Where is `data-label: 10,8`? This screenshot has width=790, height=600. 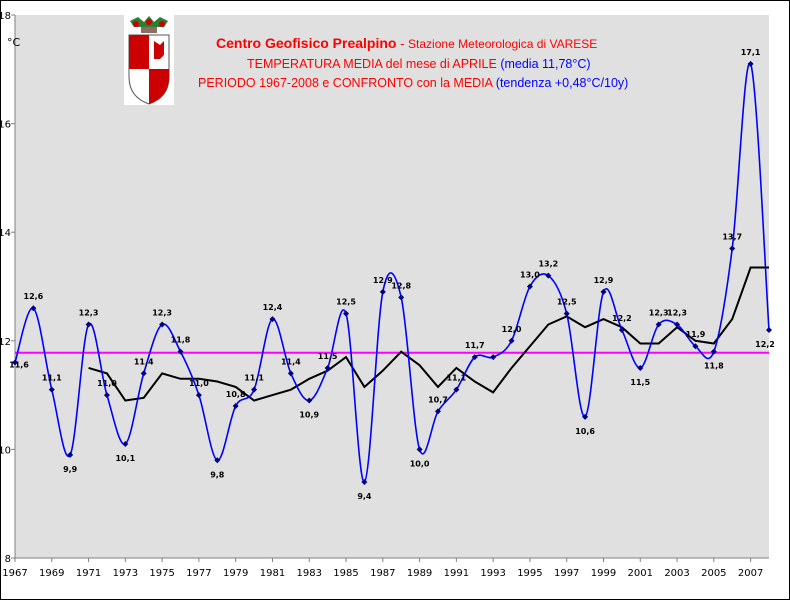 data-label: 10,8 is located at coordinates (236, 394).